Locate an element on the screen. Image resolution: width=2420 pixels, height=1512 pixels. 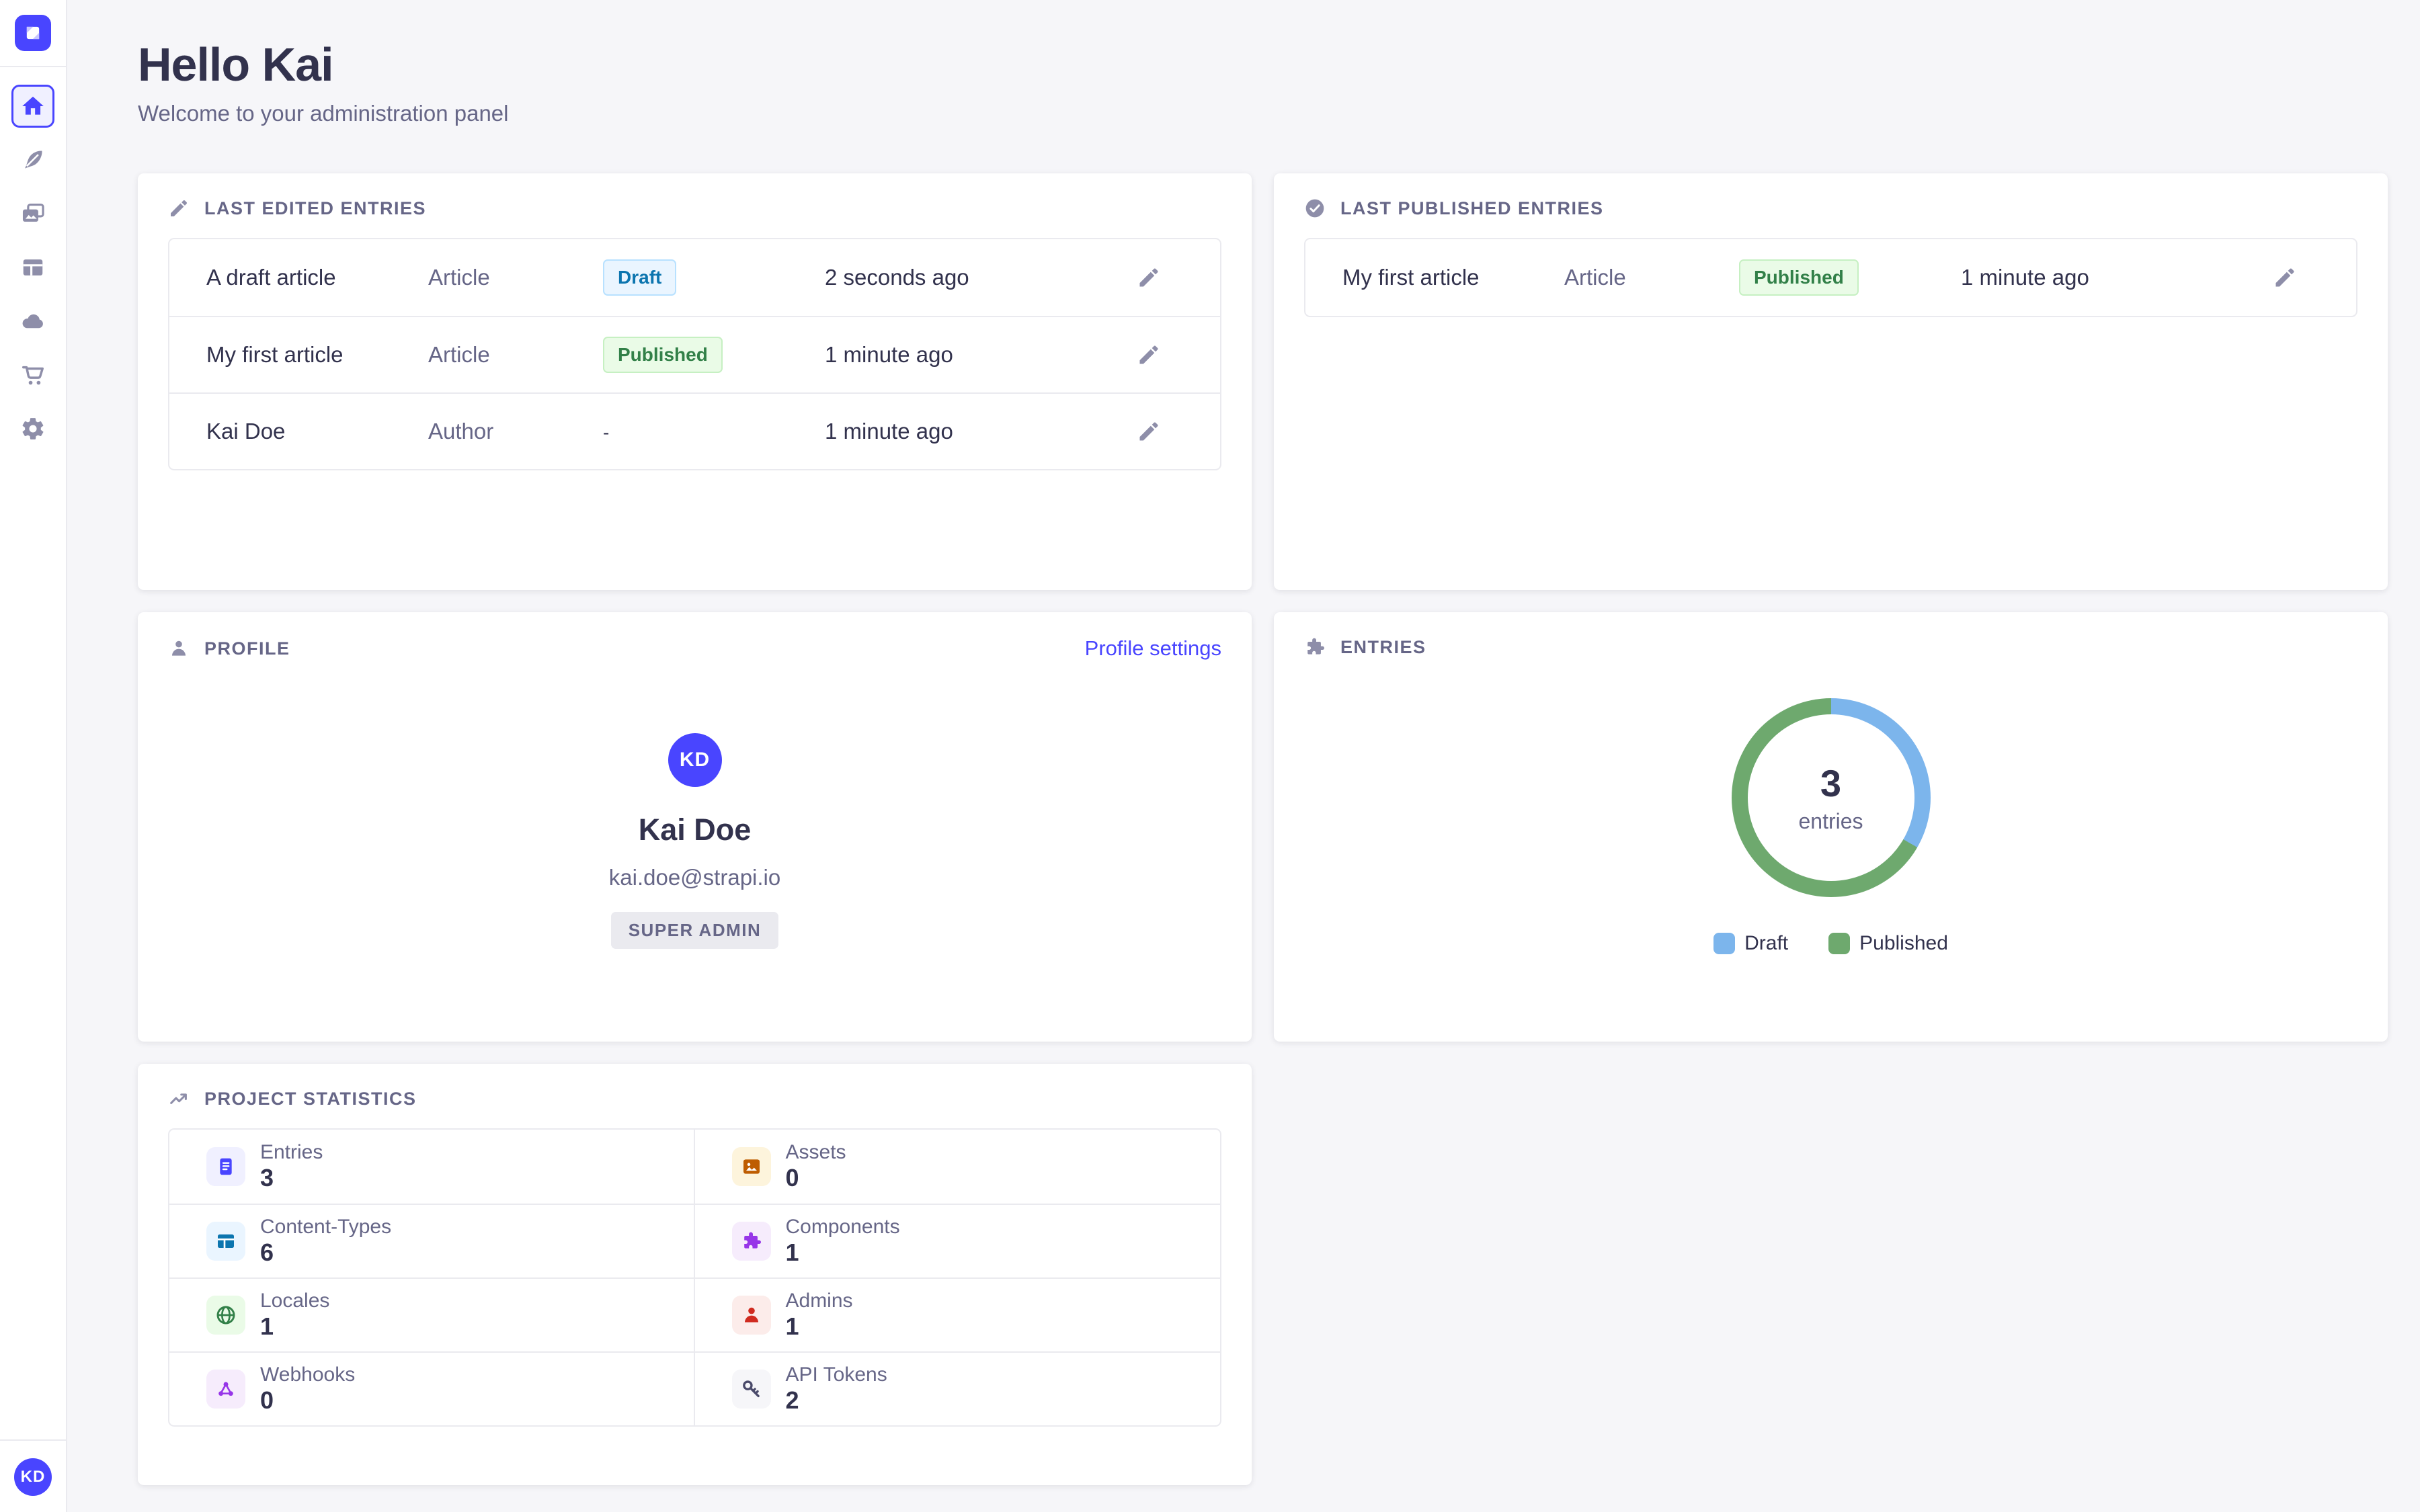
stat-api-tokens: API Tokens 2 is located at coordinates (957, 1388).